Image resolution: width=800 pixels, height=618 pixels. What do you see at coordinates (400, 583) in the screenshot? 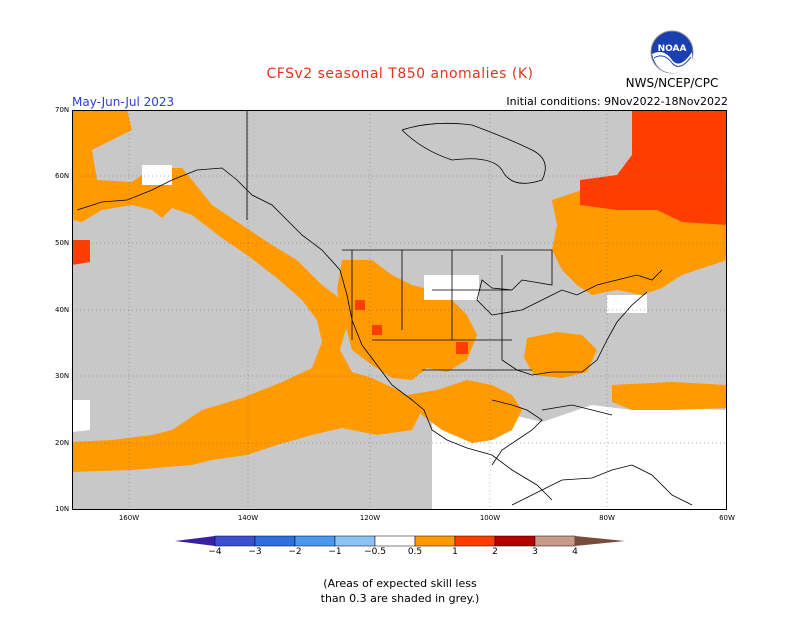
I see `skill-note-line: (Areas of expected skill less` at bounding box center [400, 583].